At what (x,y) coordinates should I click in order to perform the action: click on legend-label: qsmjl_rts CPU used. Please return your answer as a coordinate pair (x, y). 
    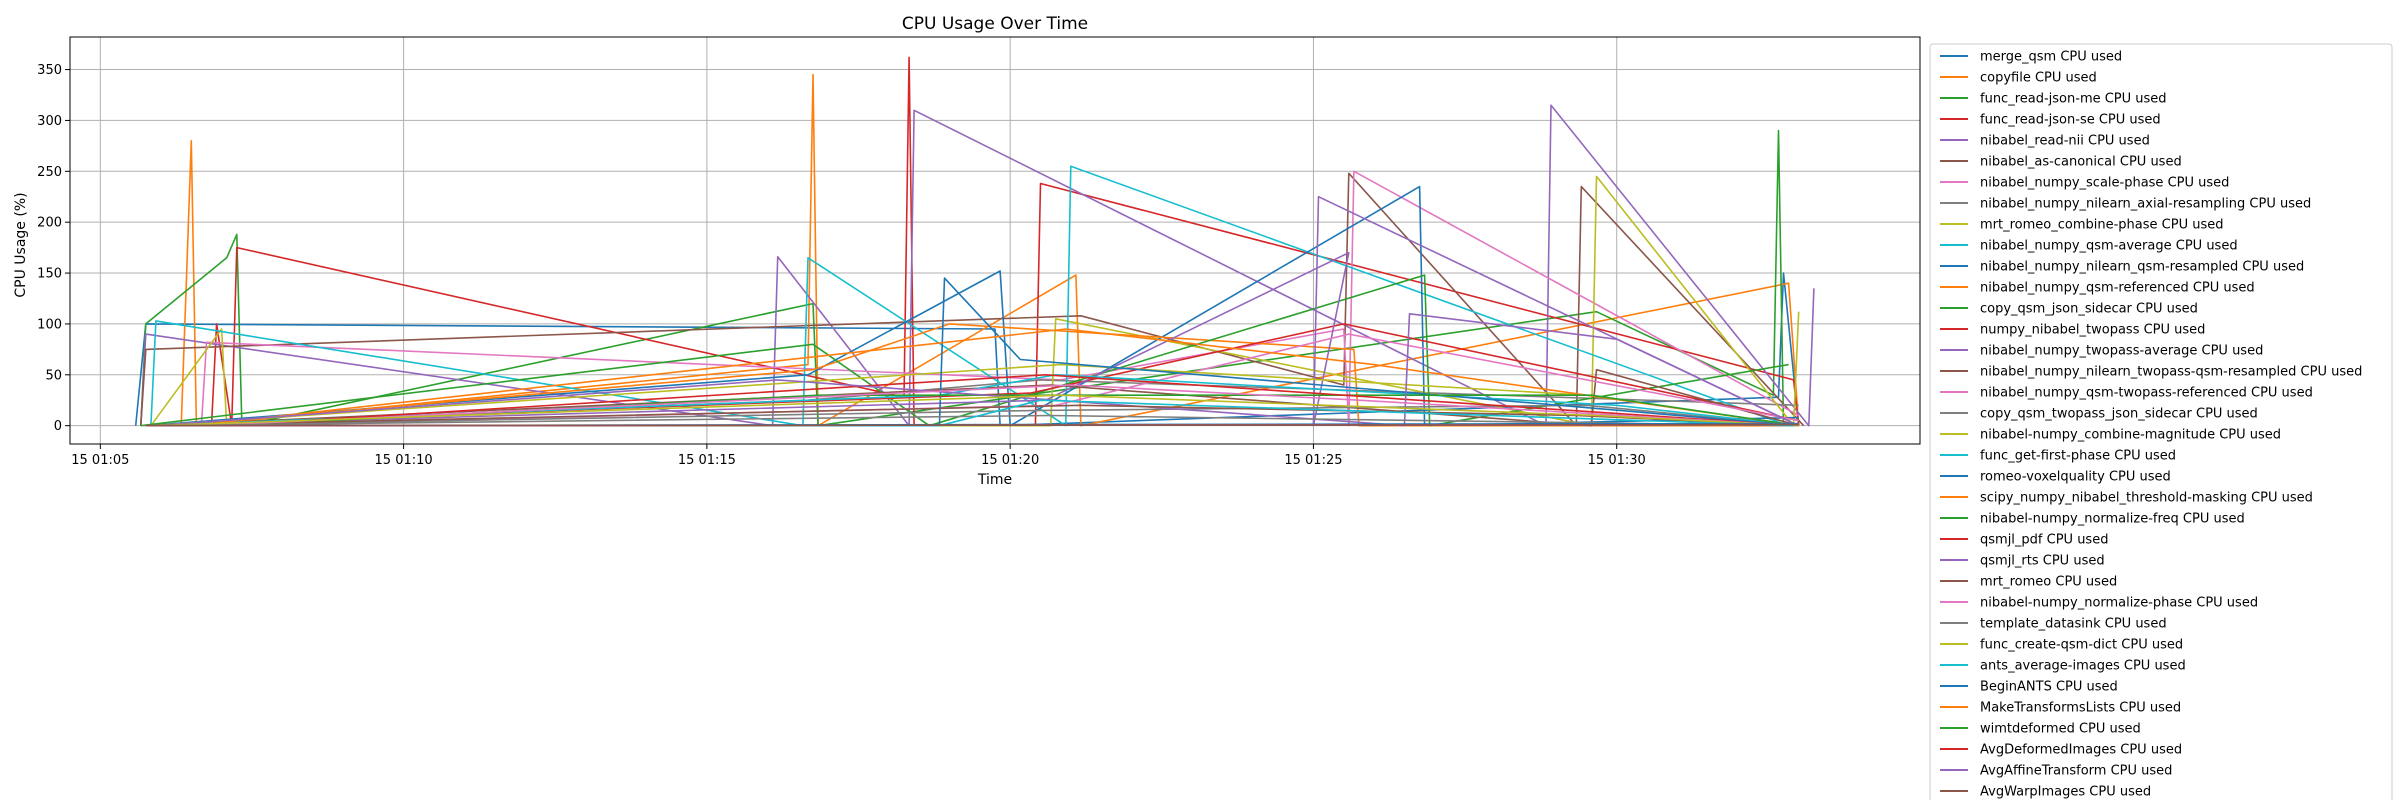
    Looking at the image, I should click on (2042, 561).